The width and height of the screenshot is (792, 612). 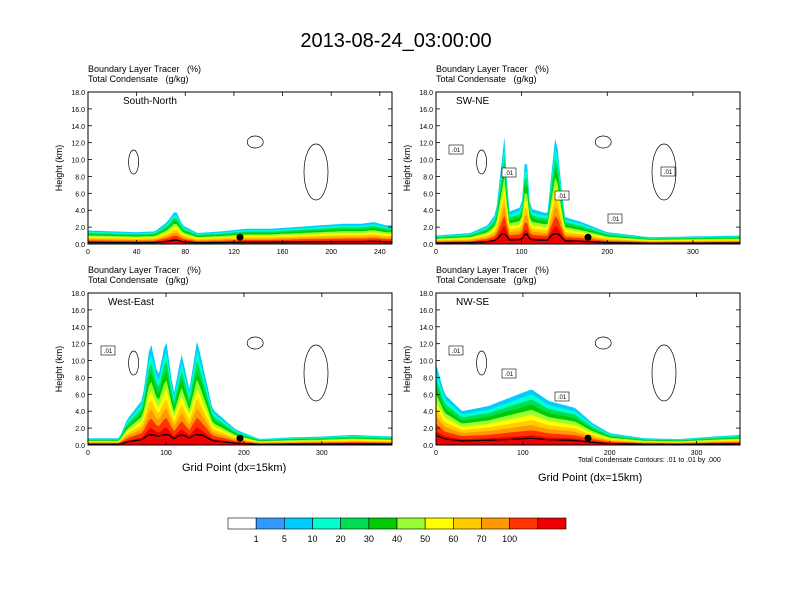 What do you see at coordinates (185, 252) in the screenshot?
I see `x-tick-label: 80` at bounding box center [185, 252].